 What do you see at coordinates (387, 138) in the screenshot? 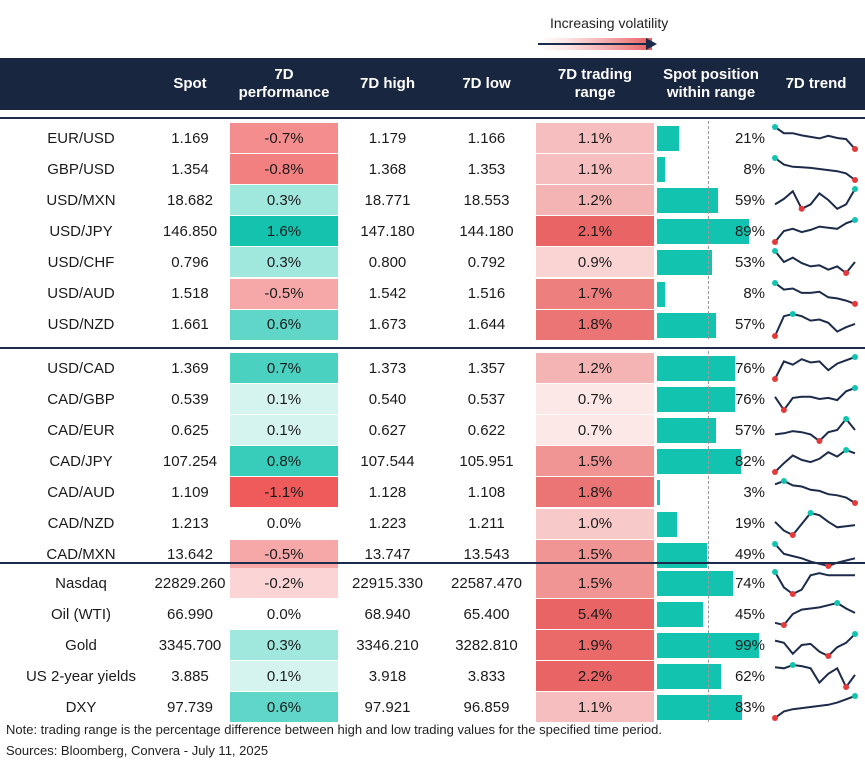
I see `high-value: 1.179` at bounding box center [387, 138].